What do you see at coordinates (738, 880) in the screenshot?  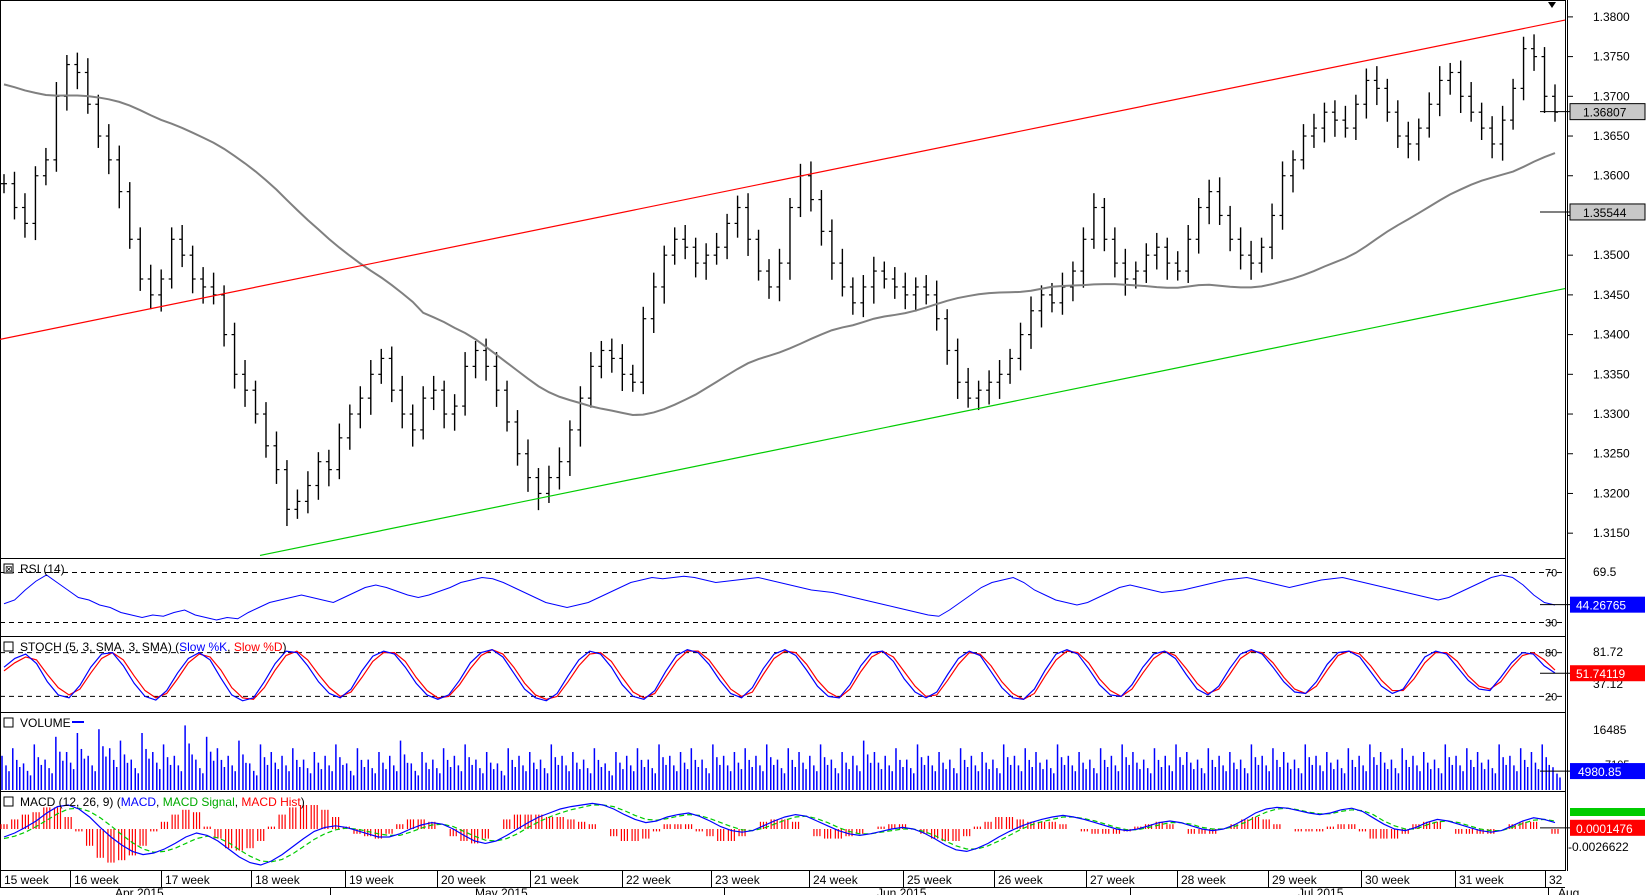 I see `week-label-8: 23 week` at bounding box center [738, 880].